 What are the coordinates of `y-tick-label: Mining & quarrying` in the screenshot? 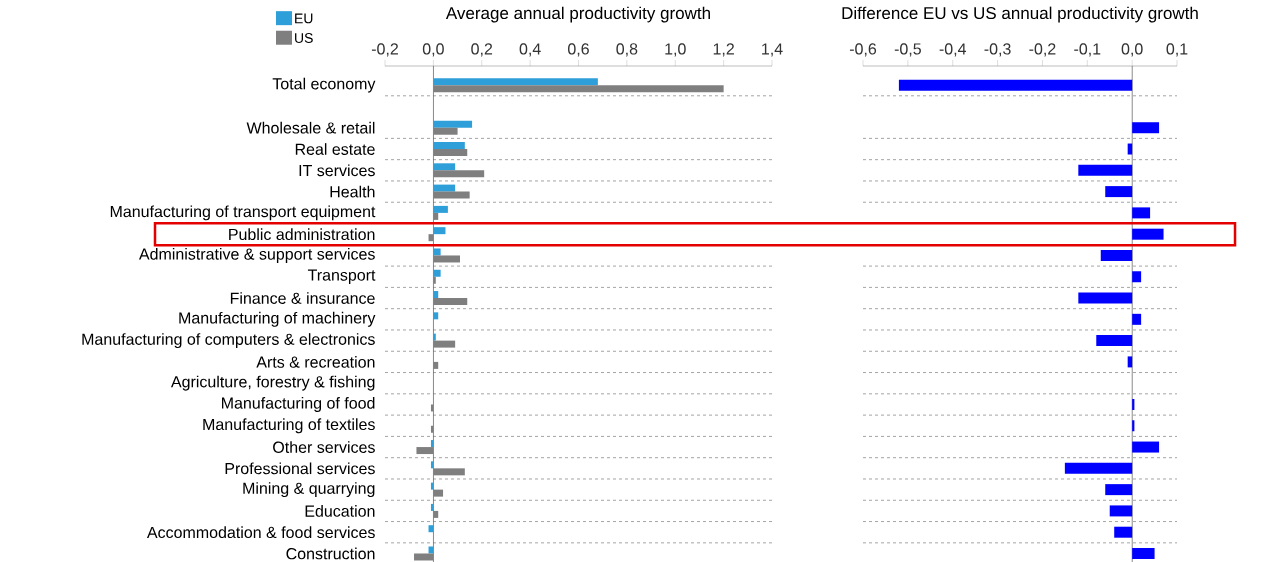 It's located at (309, 490).